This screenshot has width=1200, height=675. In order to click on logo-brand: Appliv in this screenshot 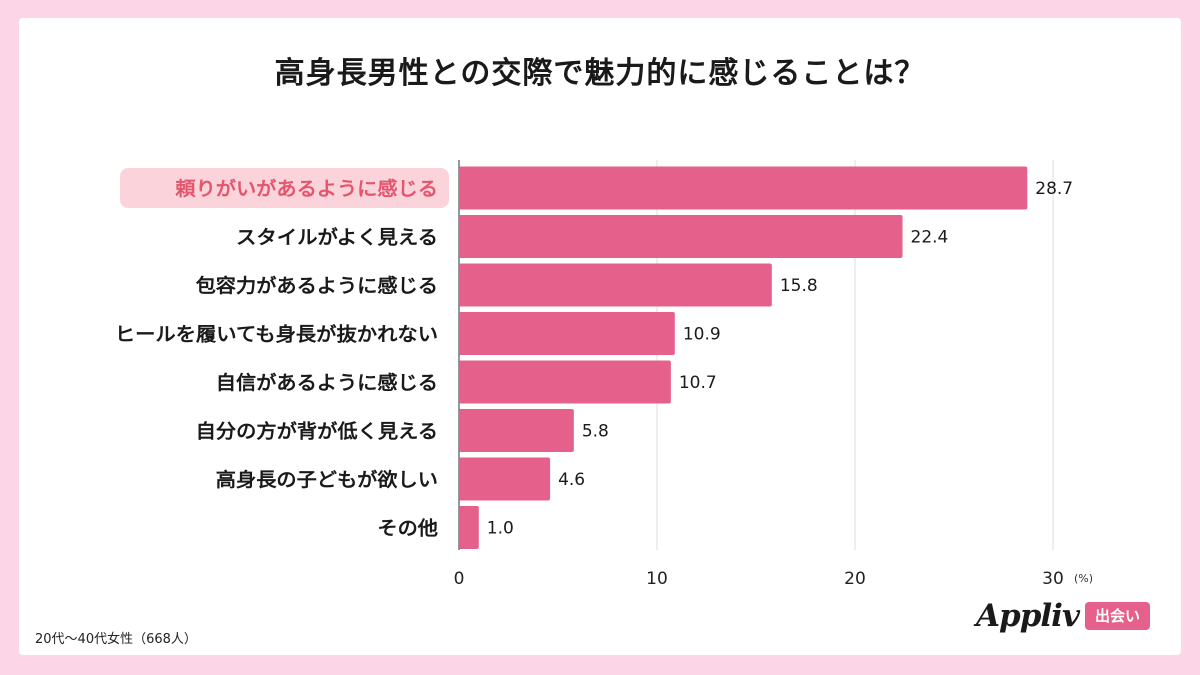, I will do `click(1028, 616)`.